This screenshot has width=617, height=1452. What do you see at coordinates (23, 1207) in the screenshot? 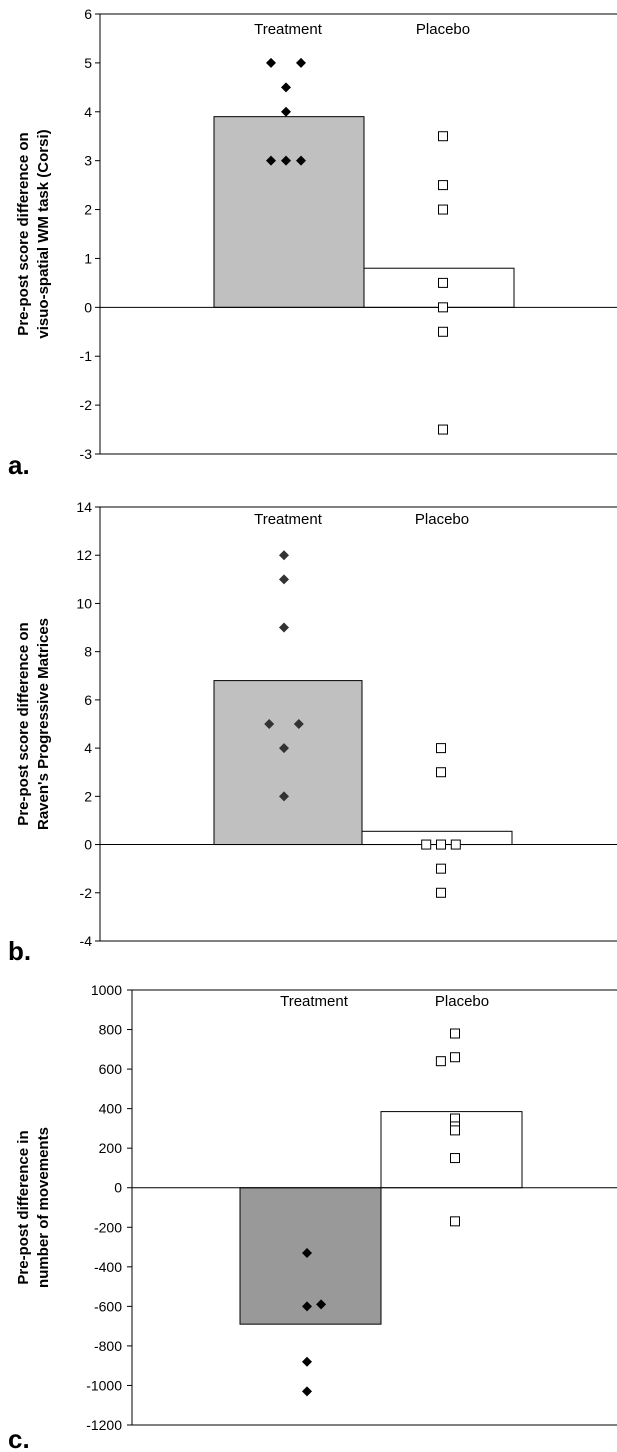
I see `y-axis-label-line: Pre-post difference in` at bounding box center [23, 1207].